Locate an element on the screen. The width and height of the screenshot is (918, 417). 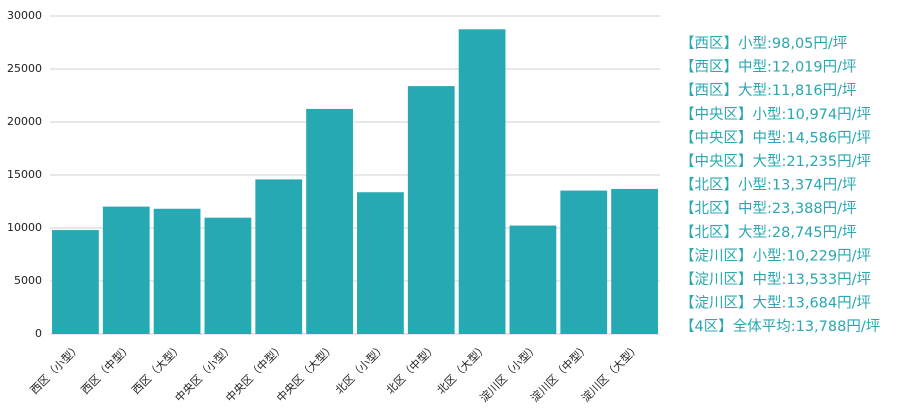
y-tick-label: 0 is located at coordinates (38, 333).